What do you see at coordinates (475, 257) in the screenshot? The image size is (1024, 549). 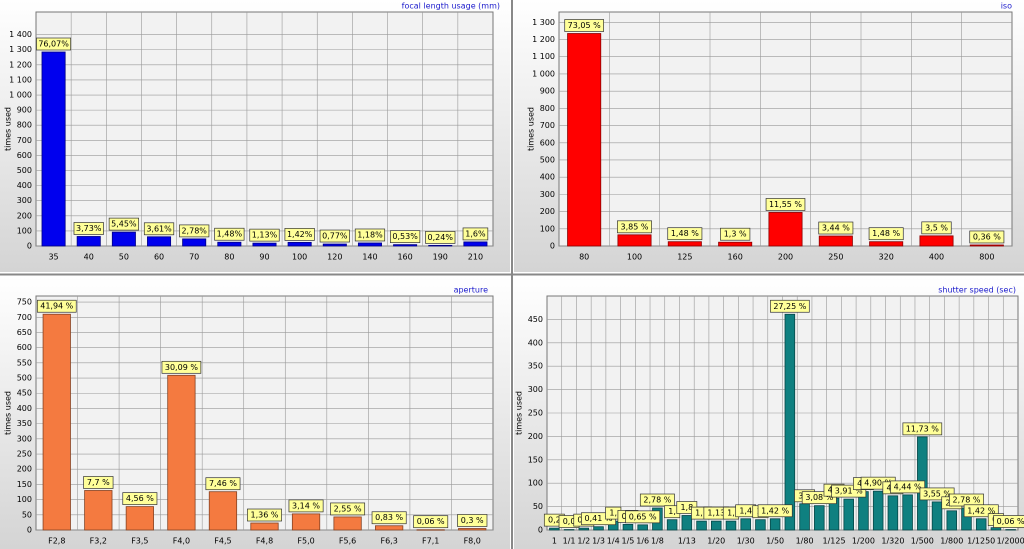 I see `x-tick-label: 210` at bounding box center [475, 257].